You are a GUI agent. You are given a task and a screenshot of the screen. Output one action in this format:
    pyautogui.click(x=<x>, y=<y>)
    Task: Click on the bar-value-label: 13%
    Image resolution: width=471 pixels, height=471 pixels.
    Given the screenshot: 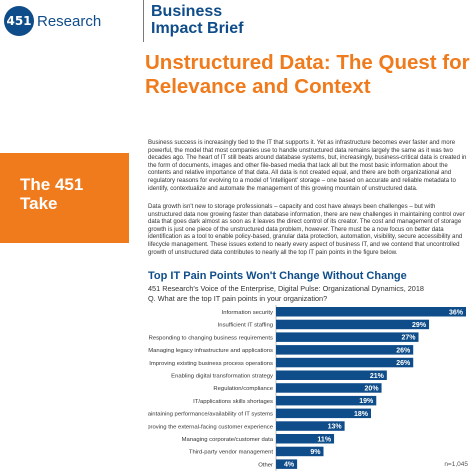 What is the action you would take?
    pyautogui.click(x=335, y=427)
    